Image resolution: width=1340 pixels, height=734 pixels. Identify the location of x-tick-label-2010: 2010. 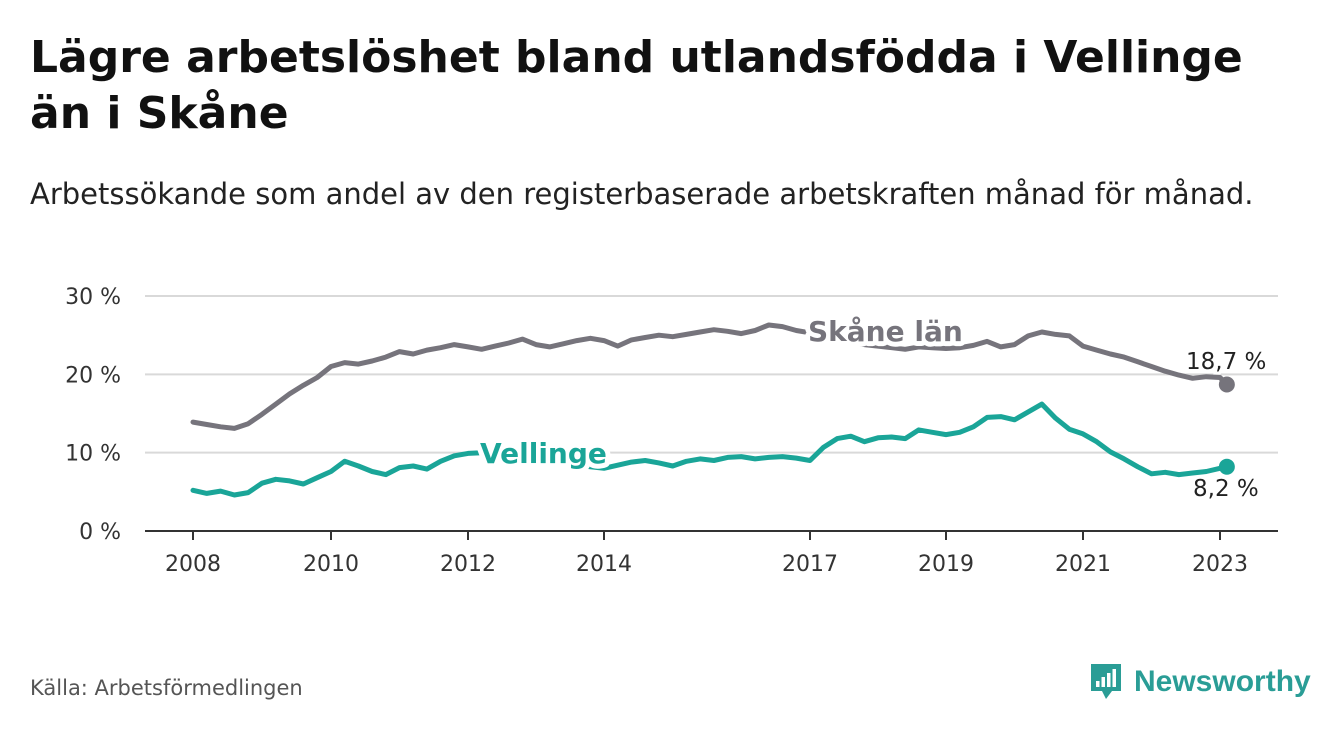
(331, 564).